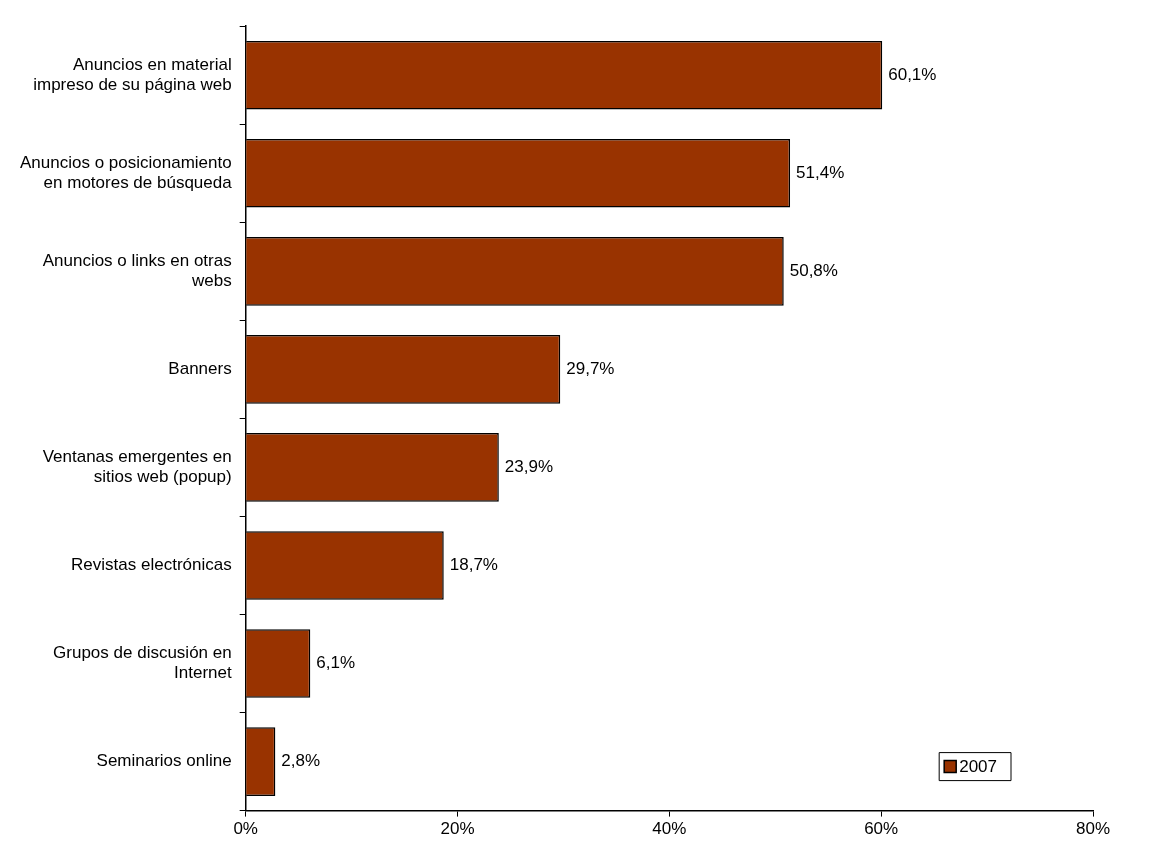 The height and width of the screenshot is (855, 1151). Describe the element at coordinates (132, 74) in the screenshot. I see `y-tick-label: Anuncios en material impreso de su página web` at that location.